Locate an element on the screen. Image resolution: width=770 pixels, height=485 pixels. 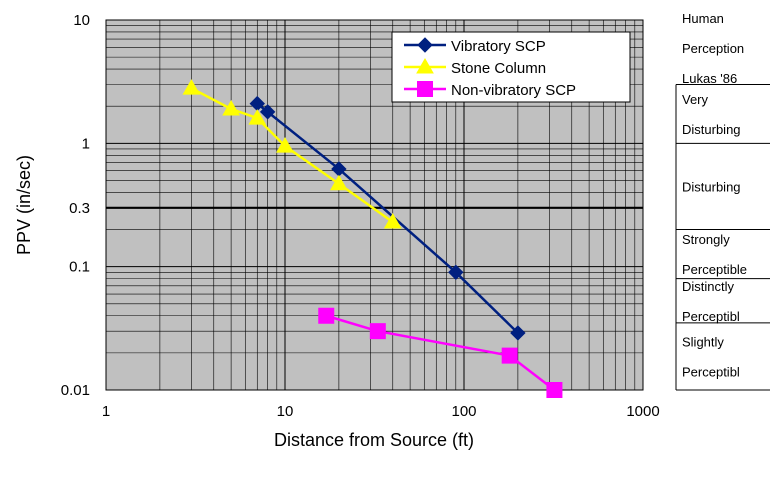
y-tick-label: 1 is located at coordinates (86, 143).